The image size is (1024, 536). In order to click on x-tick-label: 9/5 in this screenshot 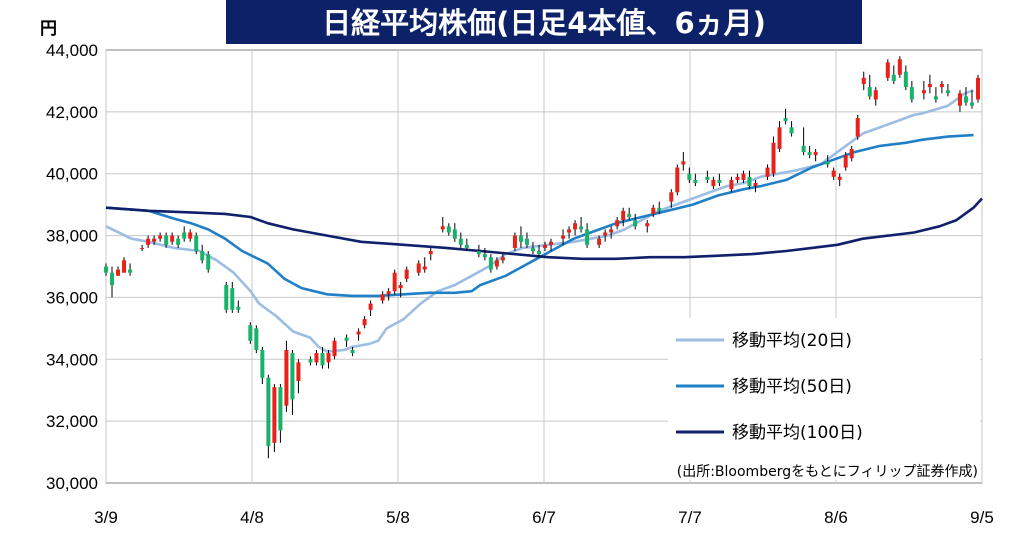, I will do `click(982, 517)`.